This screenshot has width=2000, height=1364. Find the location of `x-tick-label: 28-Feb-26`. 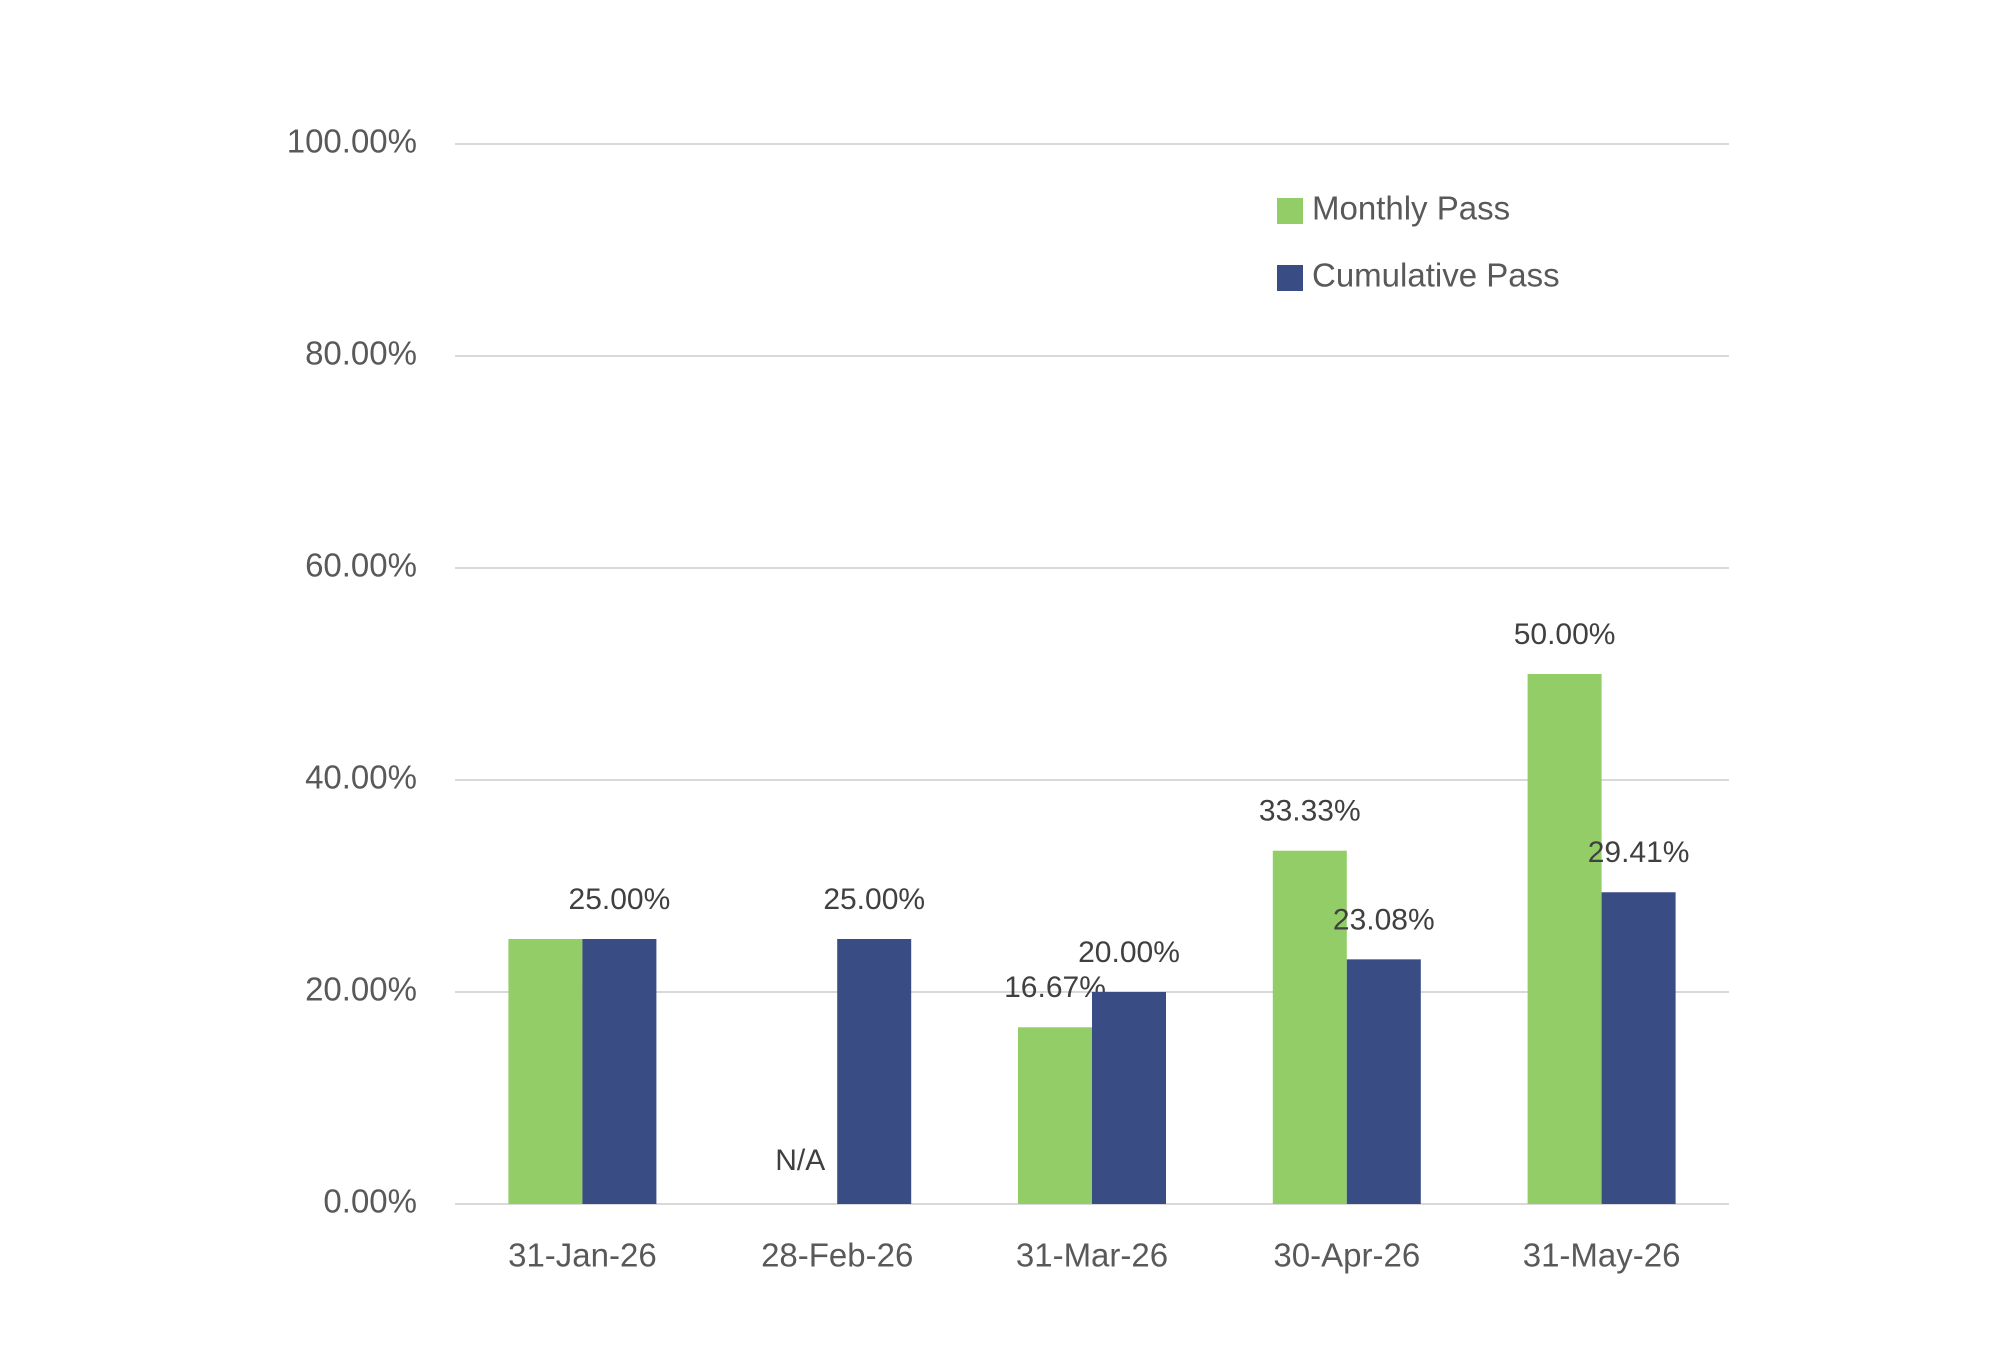

x-tick-label: 28-Feb-26 is located at coordinates (837, 1255).